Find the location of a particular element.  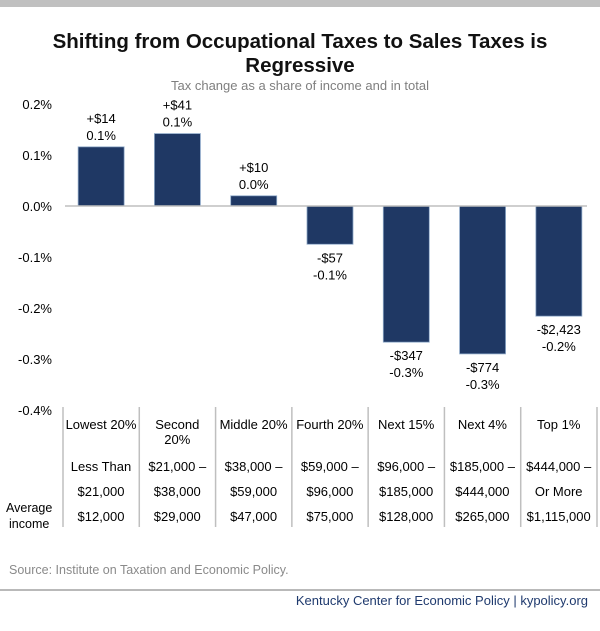

top-border-bar is located at coordinates (300, 3).